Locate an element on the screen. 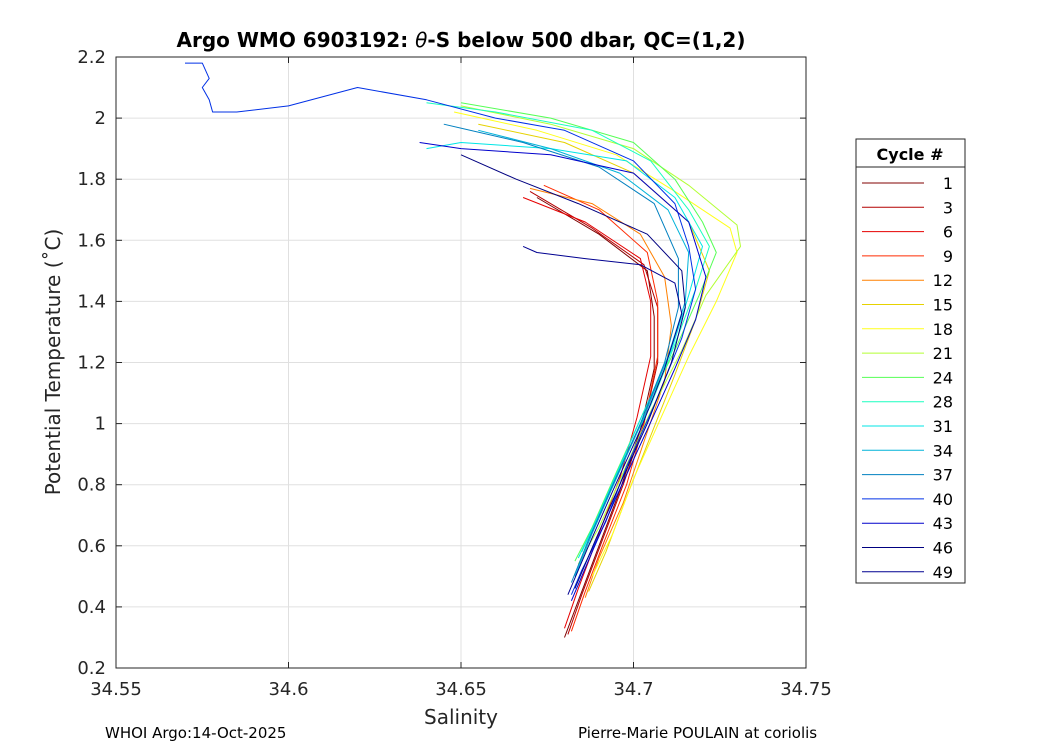 Image resolution: width=1050 pixels, height=750 pixels. legend-label: 49 is located at coordinates (943, 572).